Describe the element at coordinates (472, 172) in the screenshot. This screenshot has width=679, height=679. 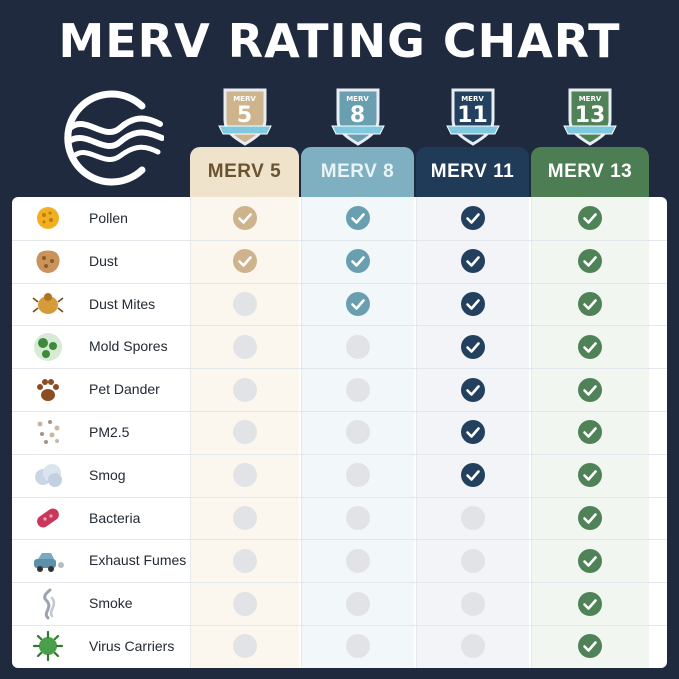
I see `column-header-merv-11: MERV 11` at that location.